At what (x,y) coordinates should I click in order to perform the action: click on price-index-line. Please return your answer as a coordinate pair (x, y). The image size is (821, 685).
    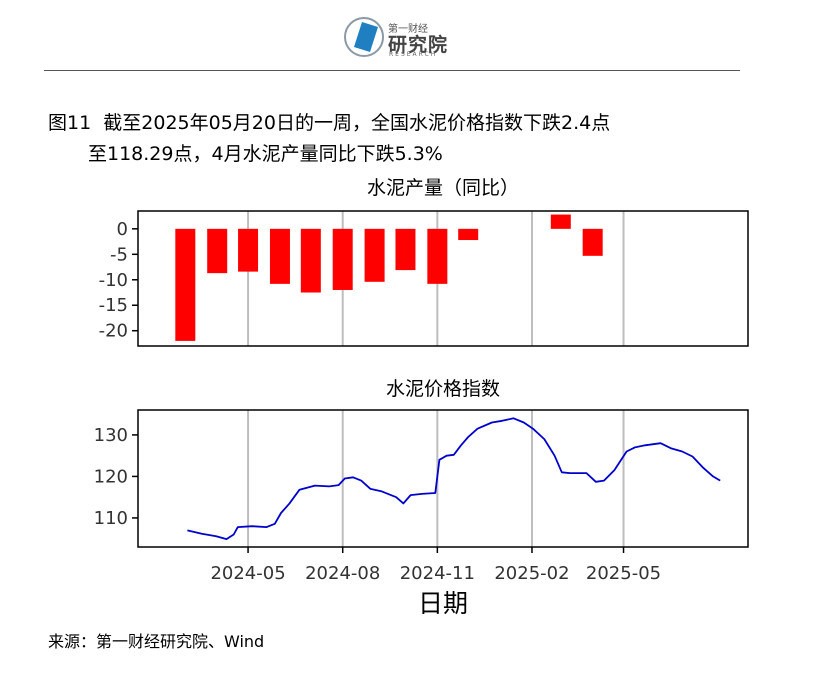
    Looking at the image, I should click on (454, 478).